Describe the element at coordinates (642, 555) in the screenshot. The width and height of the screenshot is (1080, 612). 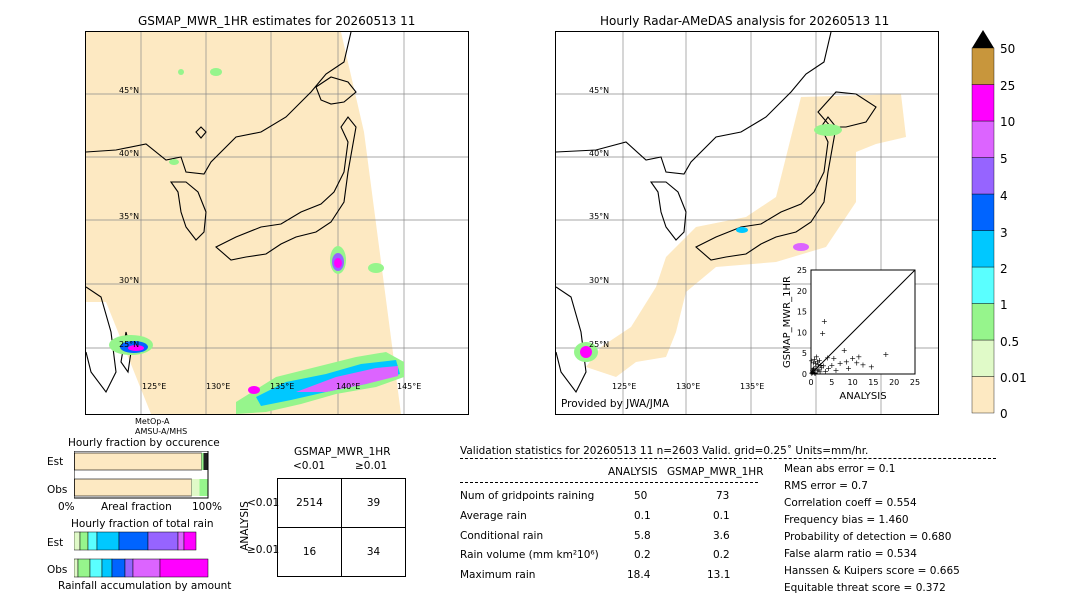
I see `stat-analysis-rain-volume: 0.2` at that location.